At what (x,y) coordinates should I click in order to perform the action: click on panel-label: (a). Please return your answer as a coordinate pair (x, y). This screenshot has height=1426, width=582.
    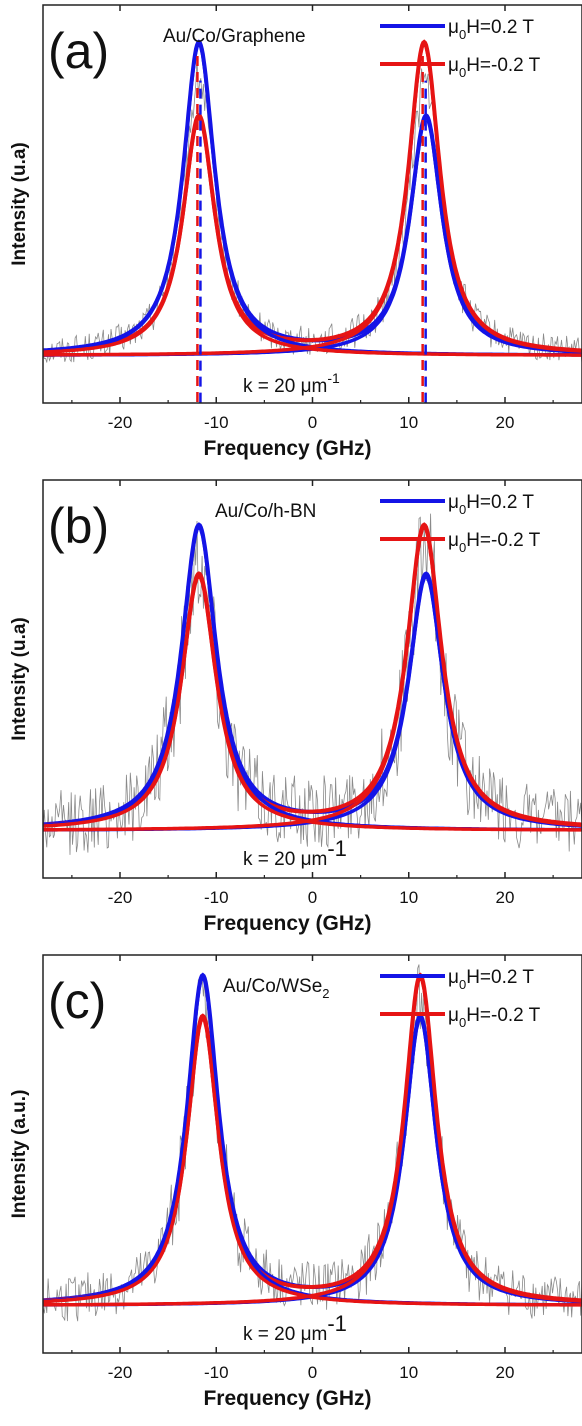
    Looking at the image, I should click on (78, 51).